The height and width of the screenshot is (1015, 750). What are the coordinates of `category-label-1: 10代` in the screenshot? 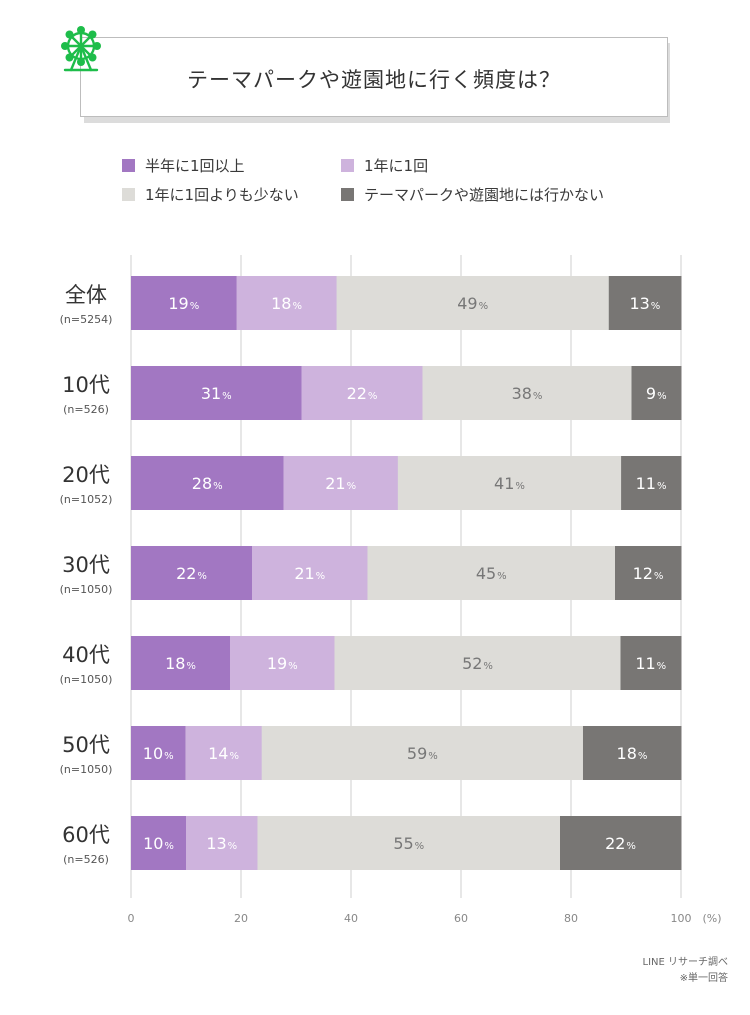 It's located at (86, 385).